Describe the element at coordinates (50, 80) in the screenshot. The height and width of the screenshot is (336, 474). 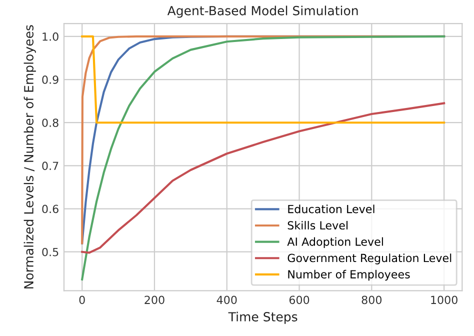
I see `y-tick-label: 0.9` at that location.